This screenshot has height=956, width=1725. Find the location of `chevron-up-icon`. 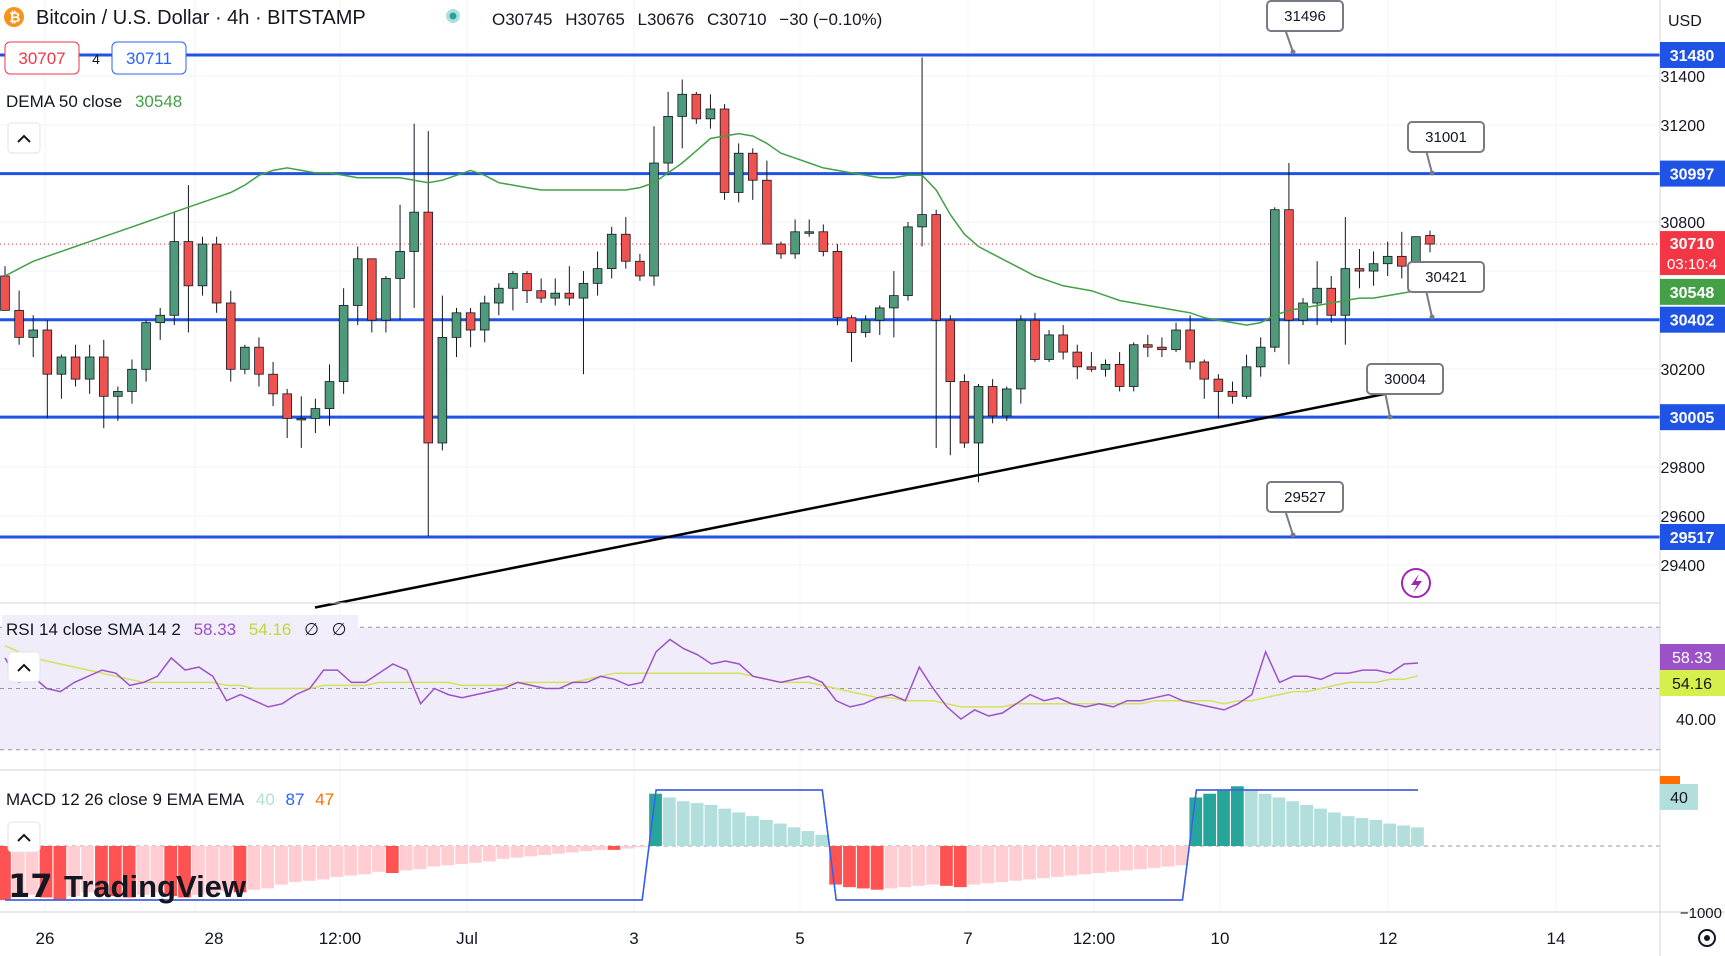

chevron-up-icon is located at coordinates (24, 667).